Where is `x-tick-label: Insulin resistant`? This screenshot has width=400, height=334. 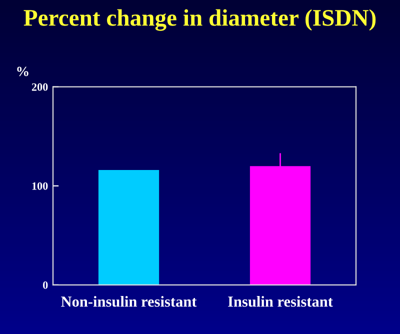 x-tick-label: Insulin resistant is located at coordinates (280, 301).